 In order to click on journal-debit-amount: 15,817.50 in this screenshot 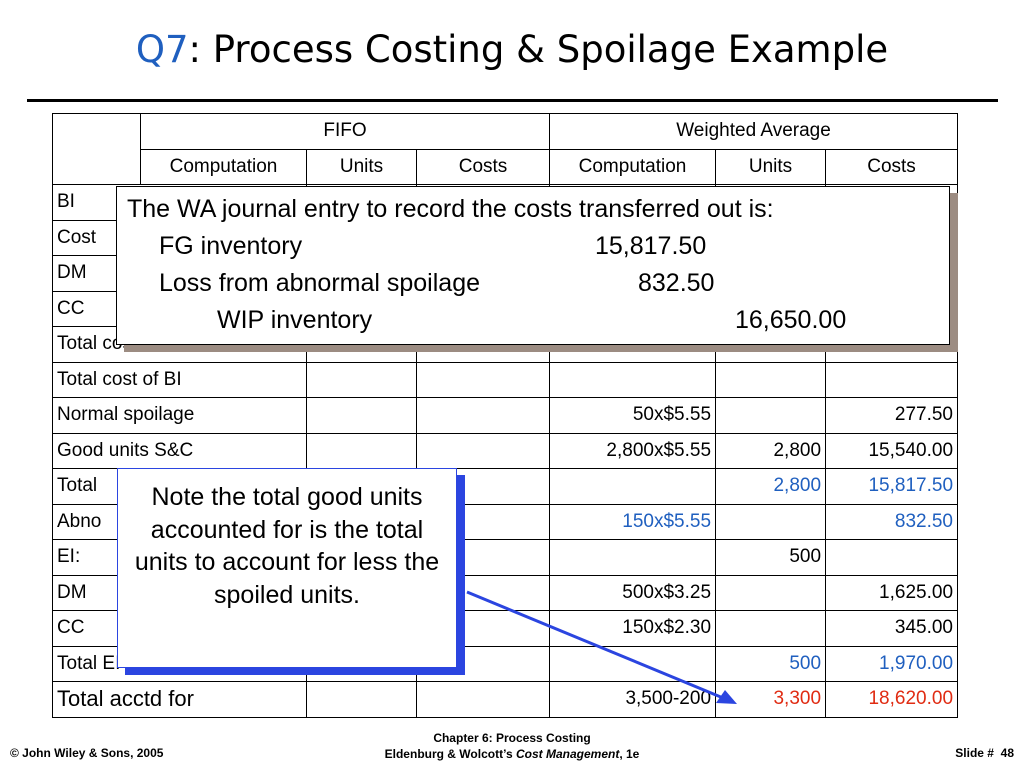, I will do `click(651, 246)`.